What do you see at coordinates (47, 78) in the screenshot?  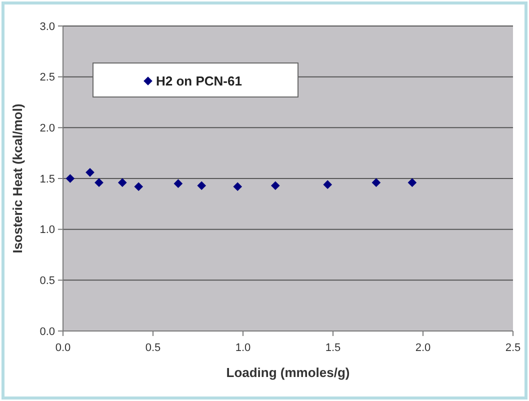 I see `y-tick-label: 2.5` at bounding box center [47, 78].